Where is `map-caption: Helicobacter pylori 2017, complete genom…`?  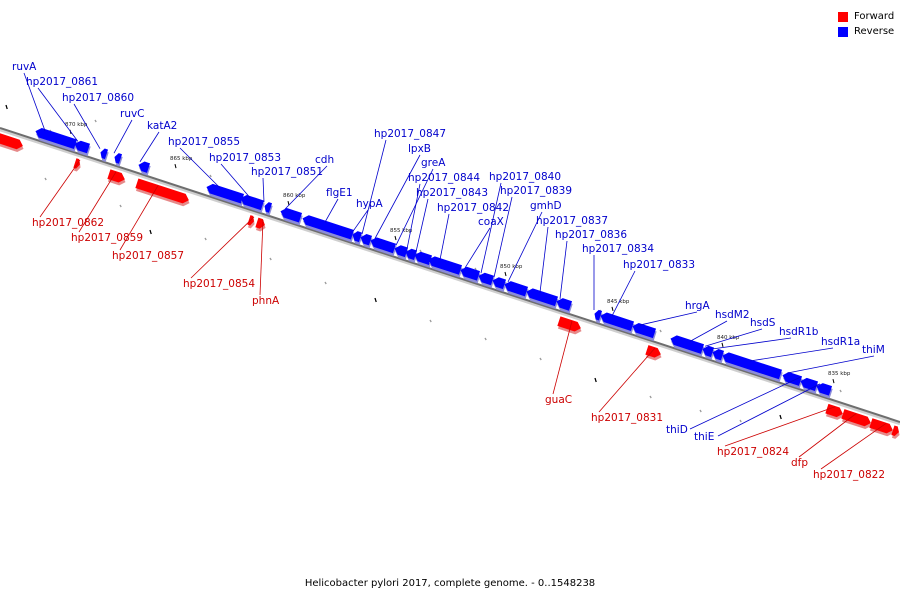
map-caption: Helicobacter pylori 2017, complete genom… is located at coordinates (450, 583).